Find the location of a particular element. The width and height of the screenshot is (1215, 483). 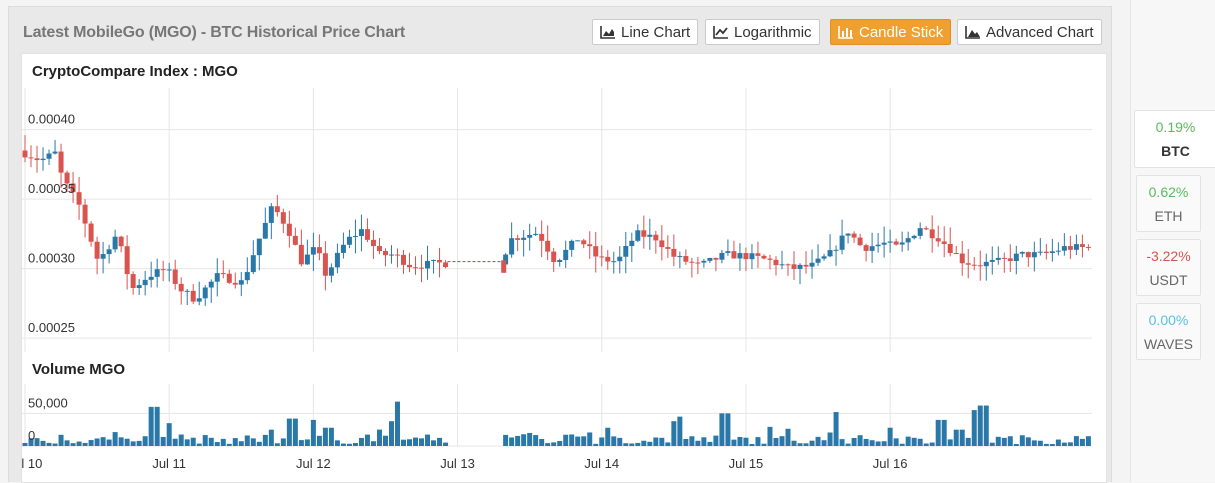

sidebar-item-usdt: -3.22% USDT is located at coordinates (1168, 267).